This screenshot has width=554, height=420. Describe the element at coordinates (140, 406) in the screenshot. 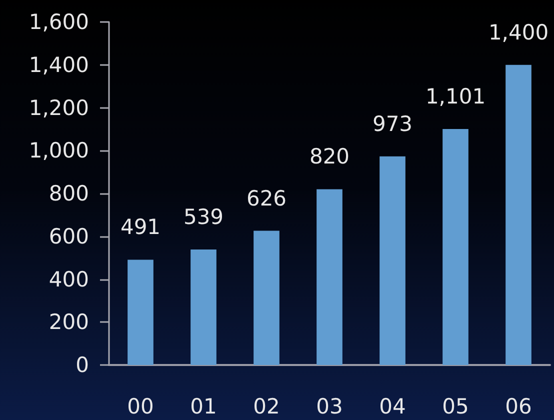

I see `x-tick-label: 00` at that location.